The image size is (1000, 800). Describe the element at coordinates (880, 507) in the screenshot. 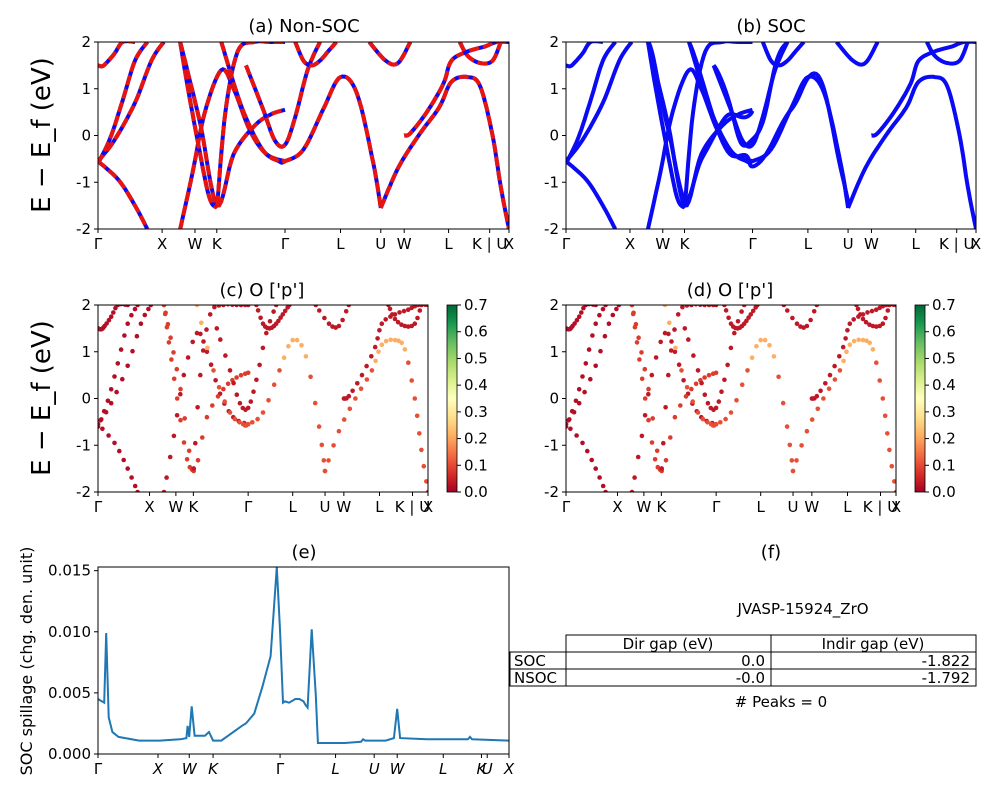

I see `xtick-label: K | U` at that location.